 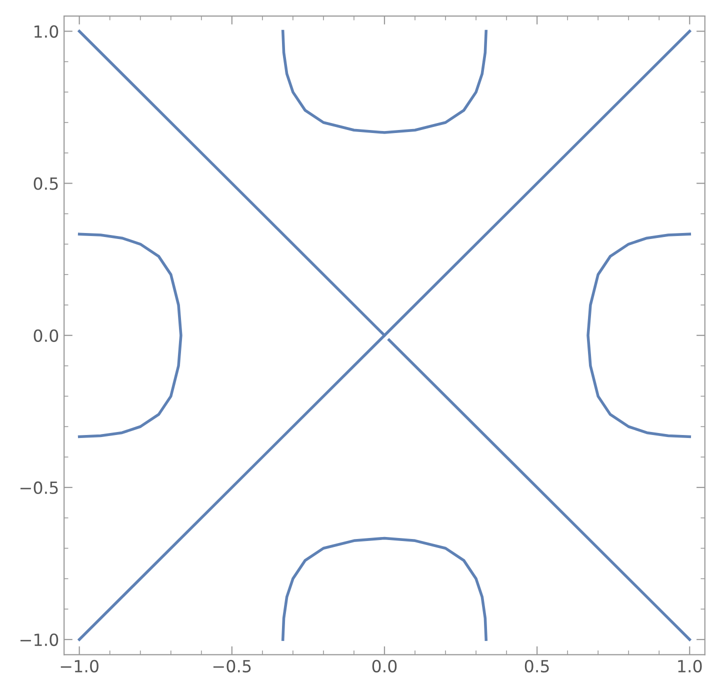 What do you see at coordinates (46, 183) in the screenshot?
I see `y-tick-label: 0.5` at bounding box center [46, 183].